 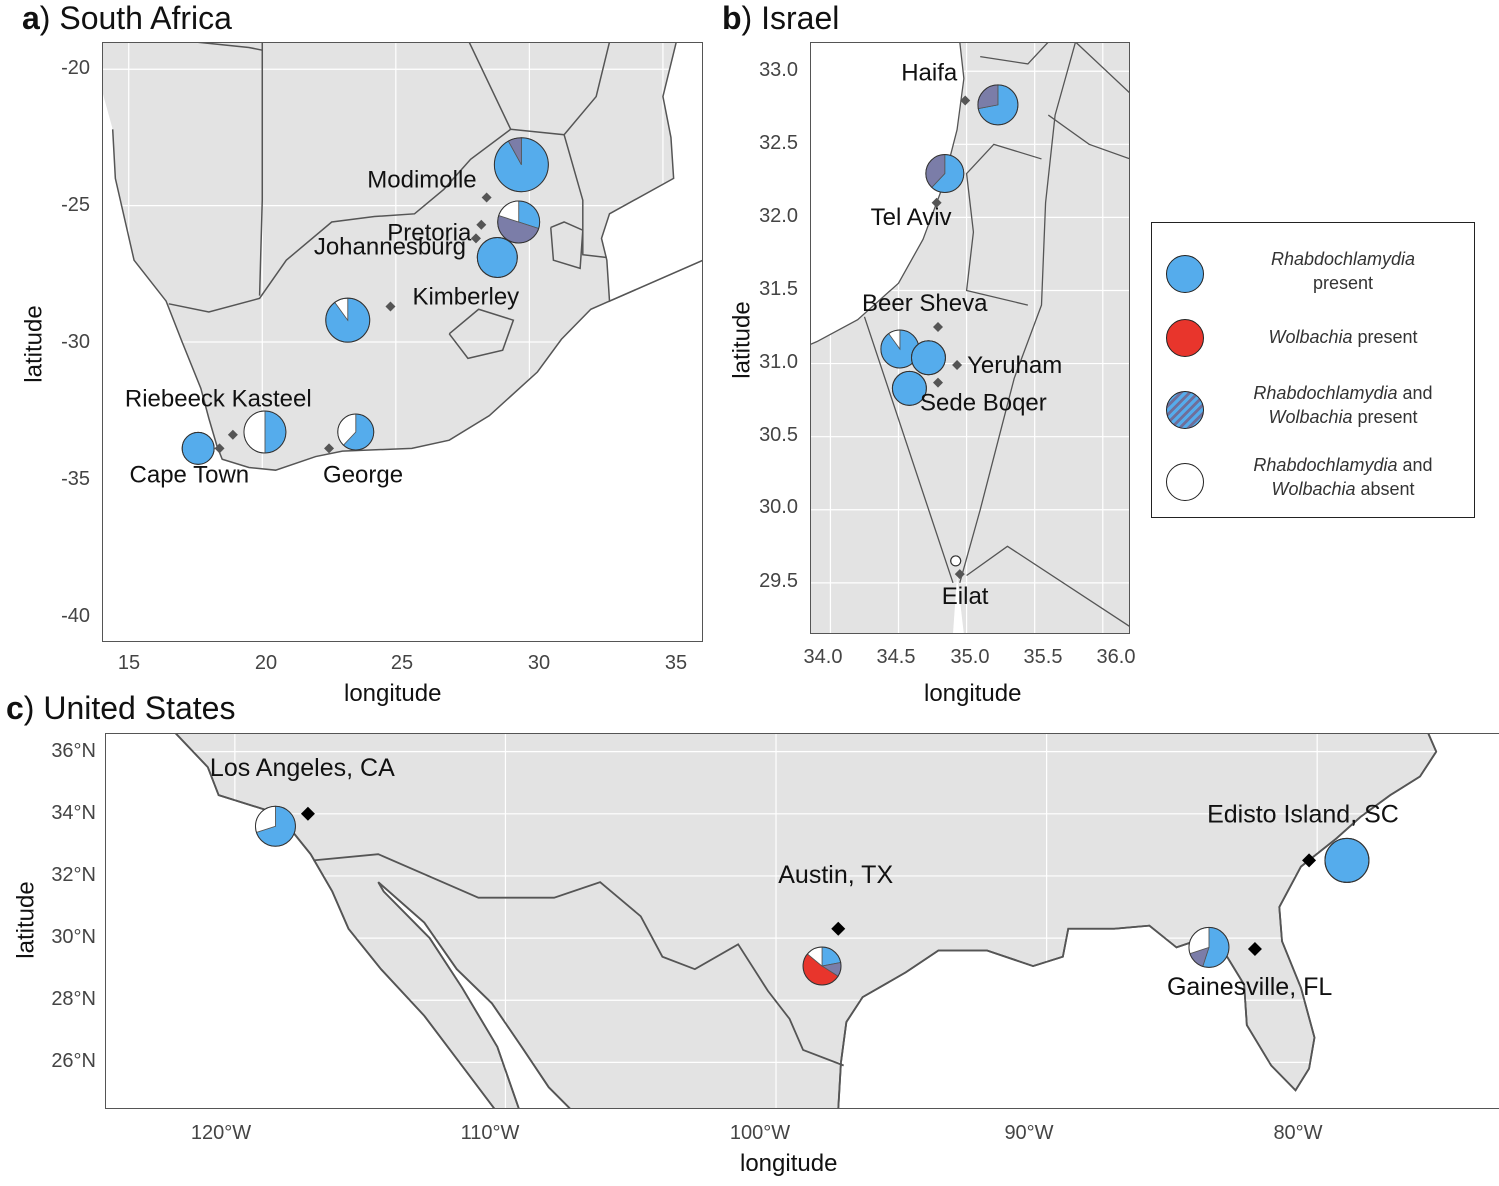 What do you see at coordinates (75, 479) in the screenshot?
I see `ytick: -35` at bounding box center [75, 479].